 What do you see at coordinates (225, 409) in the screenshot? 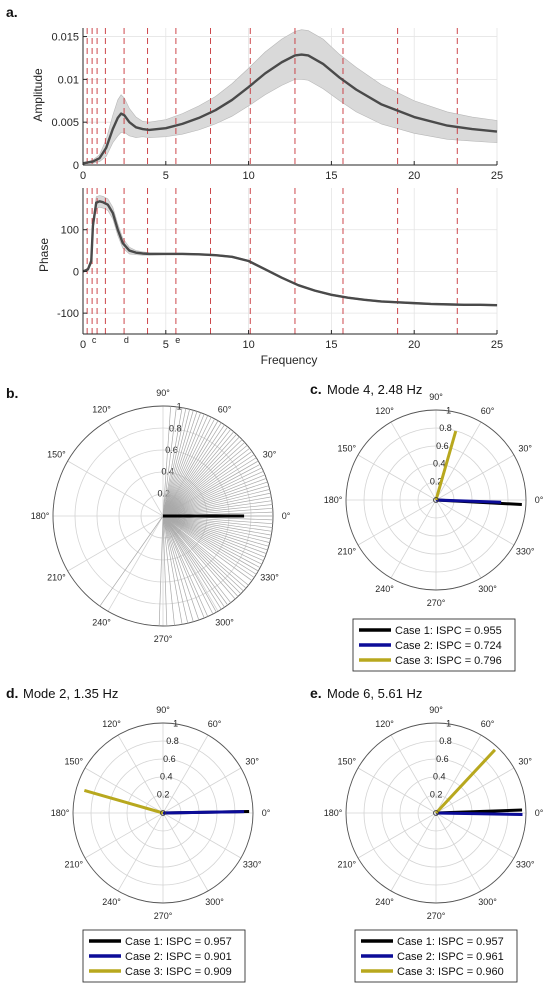
I see `polar-b-theta-label: 60°` at bounding box center [225, 409].